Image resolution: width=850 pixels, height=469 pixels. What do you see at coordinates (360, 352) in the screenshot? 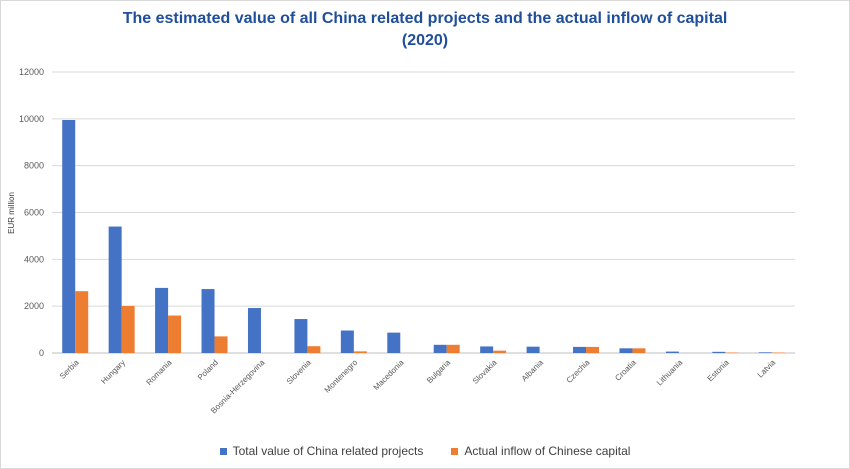
I see `bar-inflow-montenegro` at bounding box center [360, 352].